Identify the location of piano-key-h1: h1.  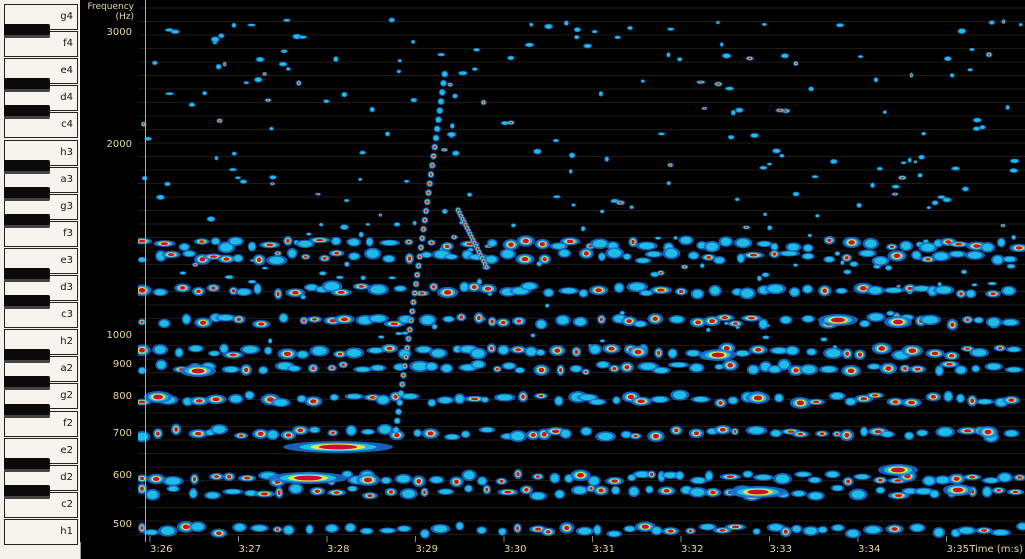
(41, 531).